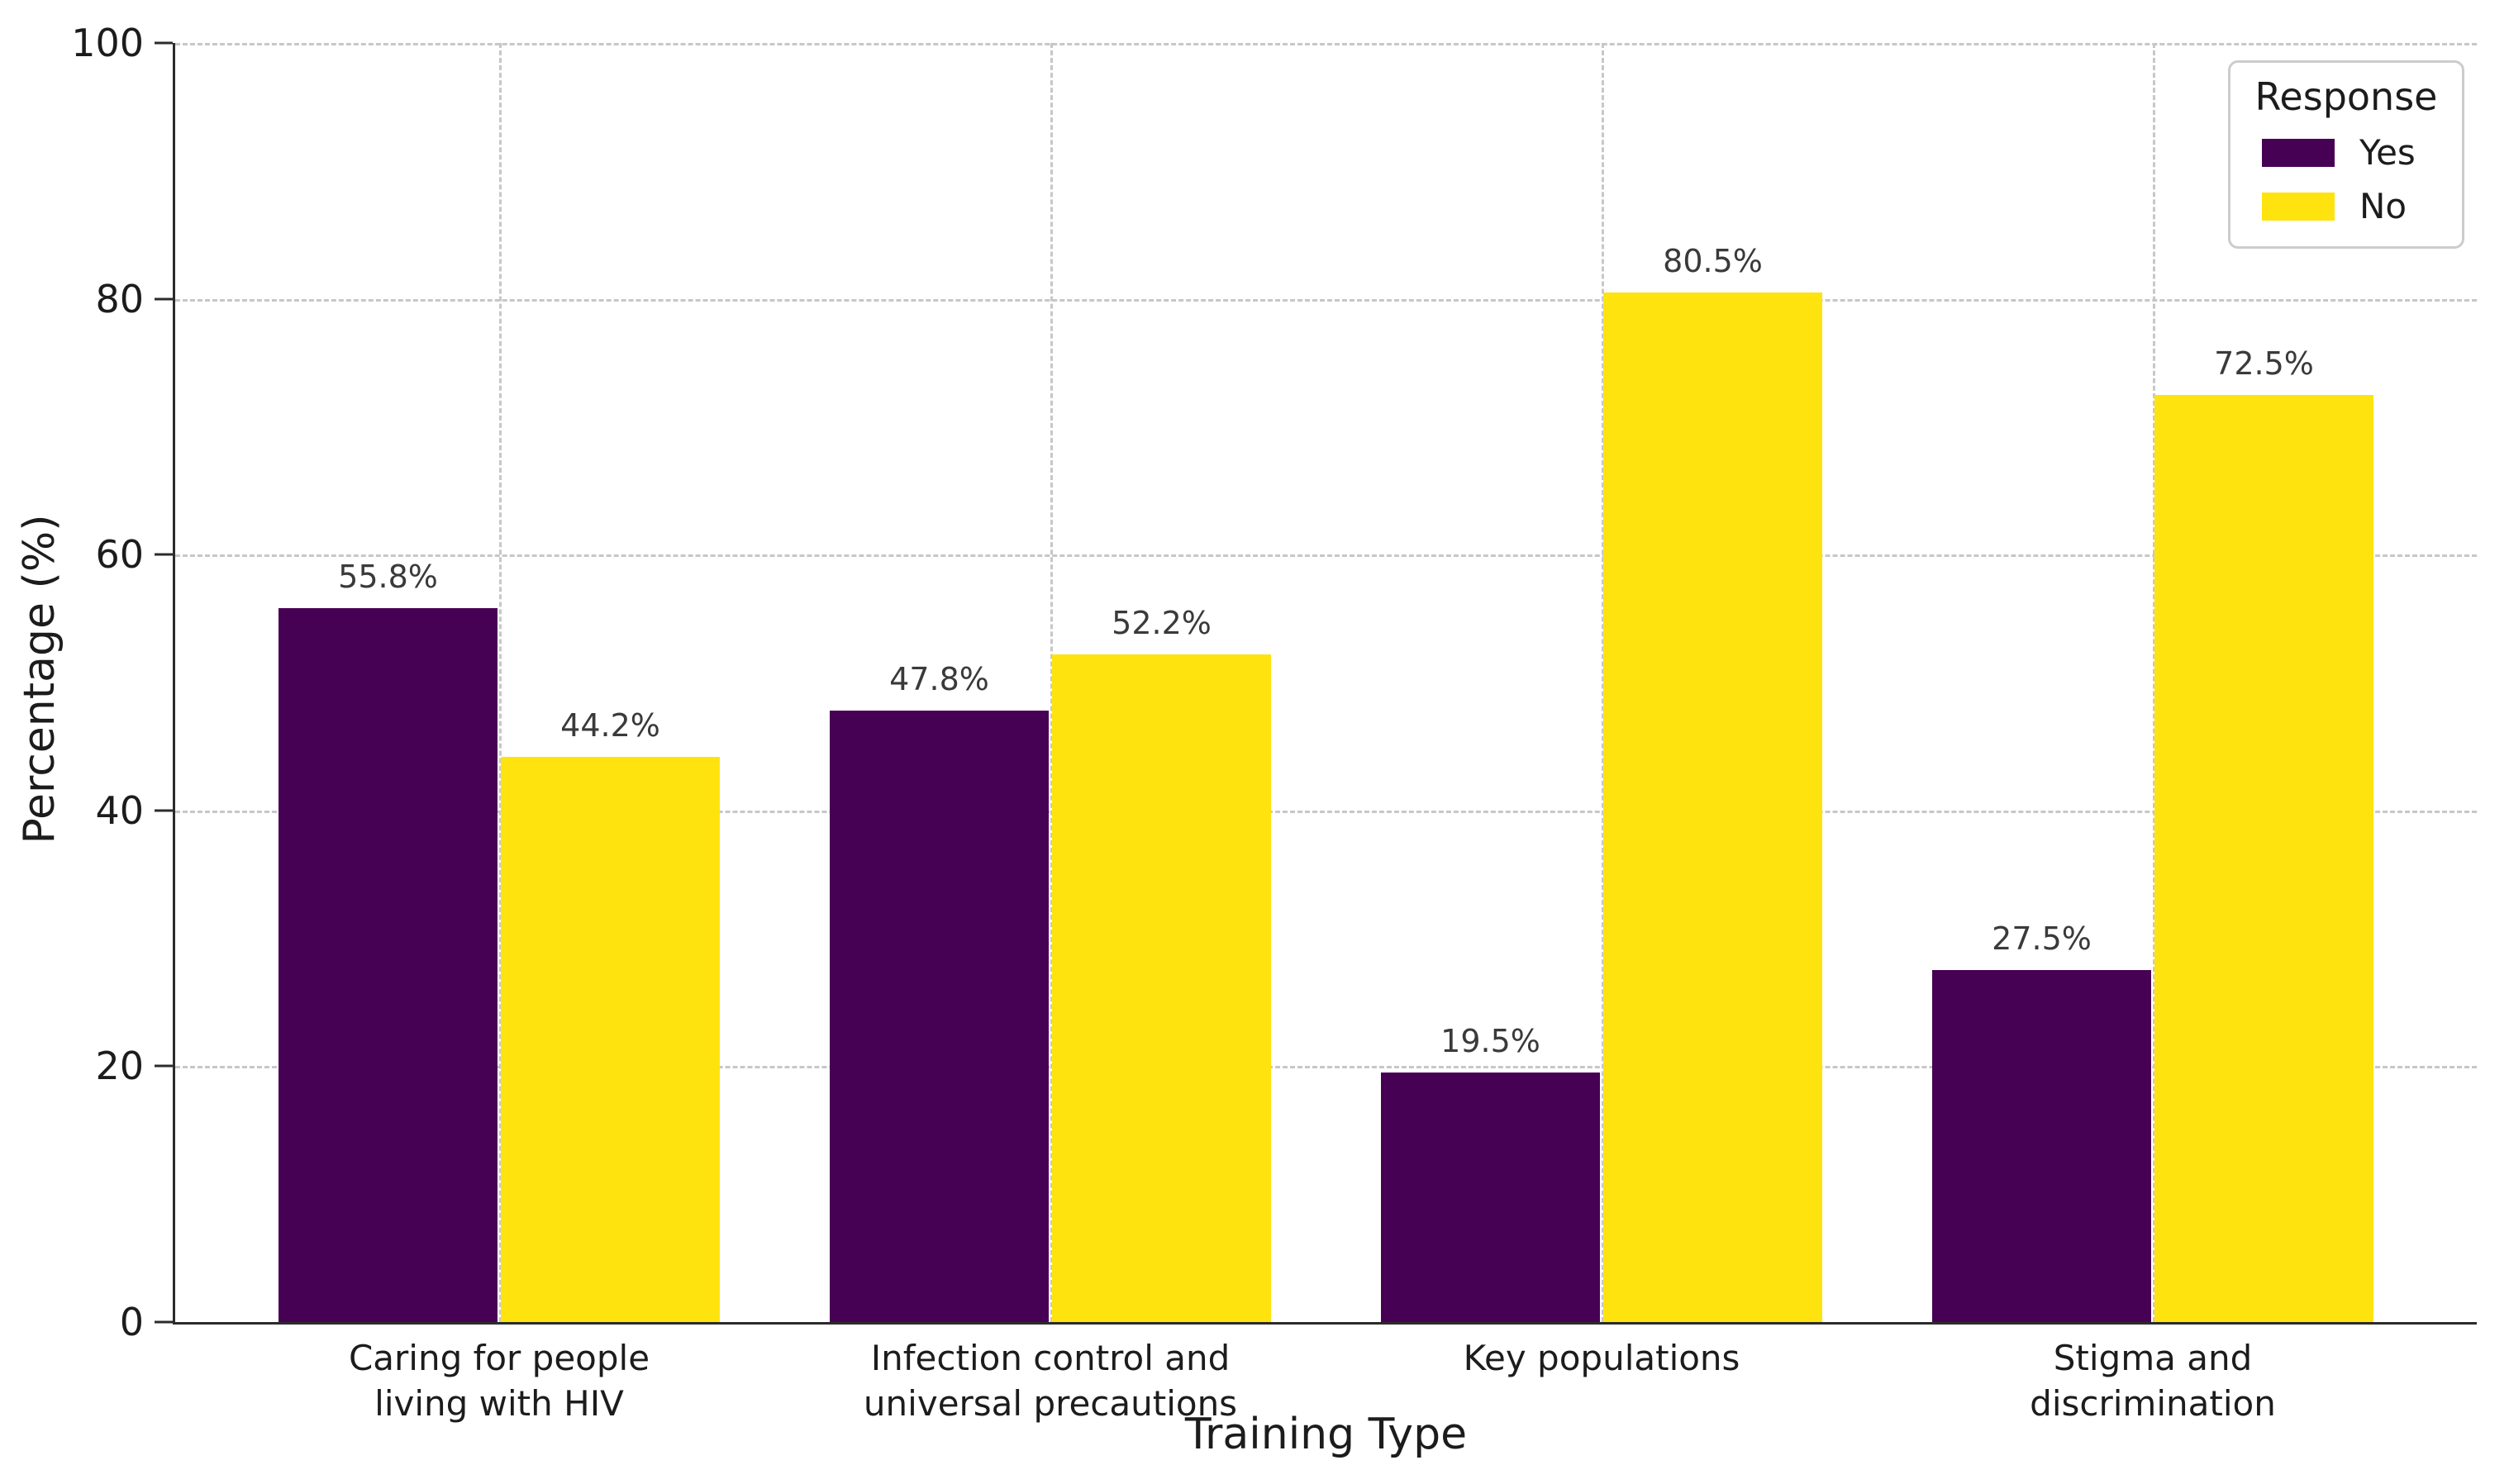 The image size is (2509, 1484). Describe the element at coordinates (2264, 363) in the screenshot. I see `bar-value-label: 72.5%` at that location.